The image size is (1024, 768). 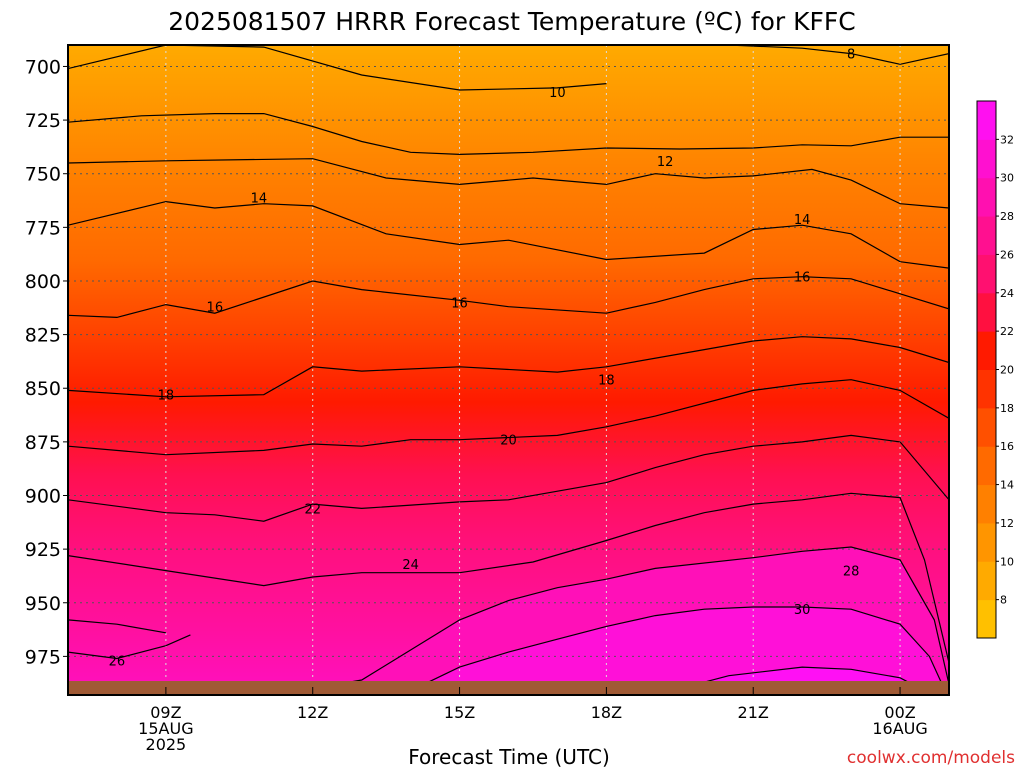 What do you see at coordinates (1007, 408) in the screenshot?
I see `colorbar-label: 18` at bounding box center [1007, 408].